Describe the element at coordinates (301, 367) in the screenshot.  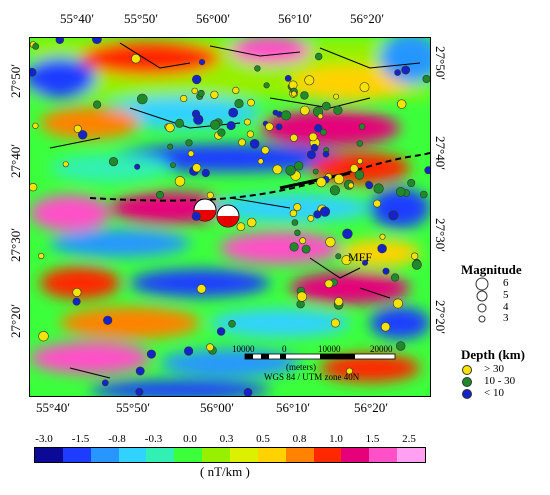
I see `scale-unit: (meters)` at that location.